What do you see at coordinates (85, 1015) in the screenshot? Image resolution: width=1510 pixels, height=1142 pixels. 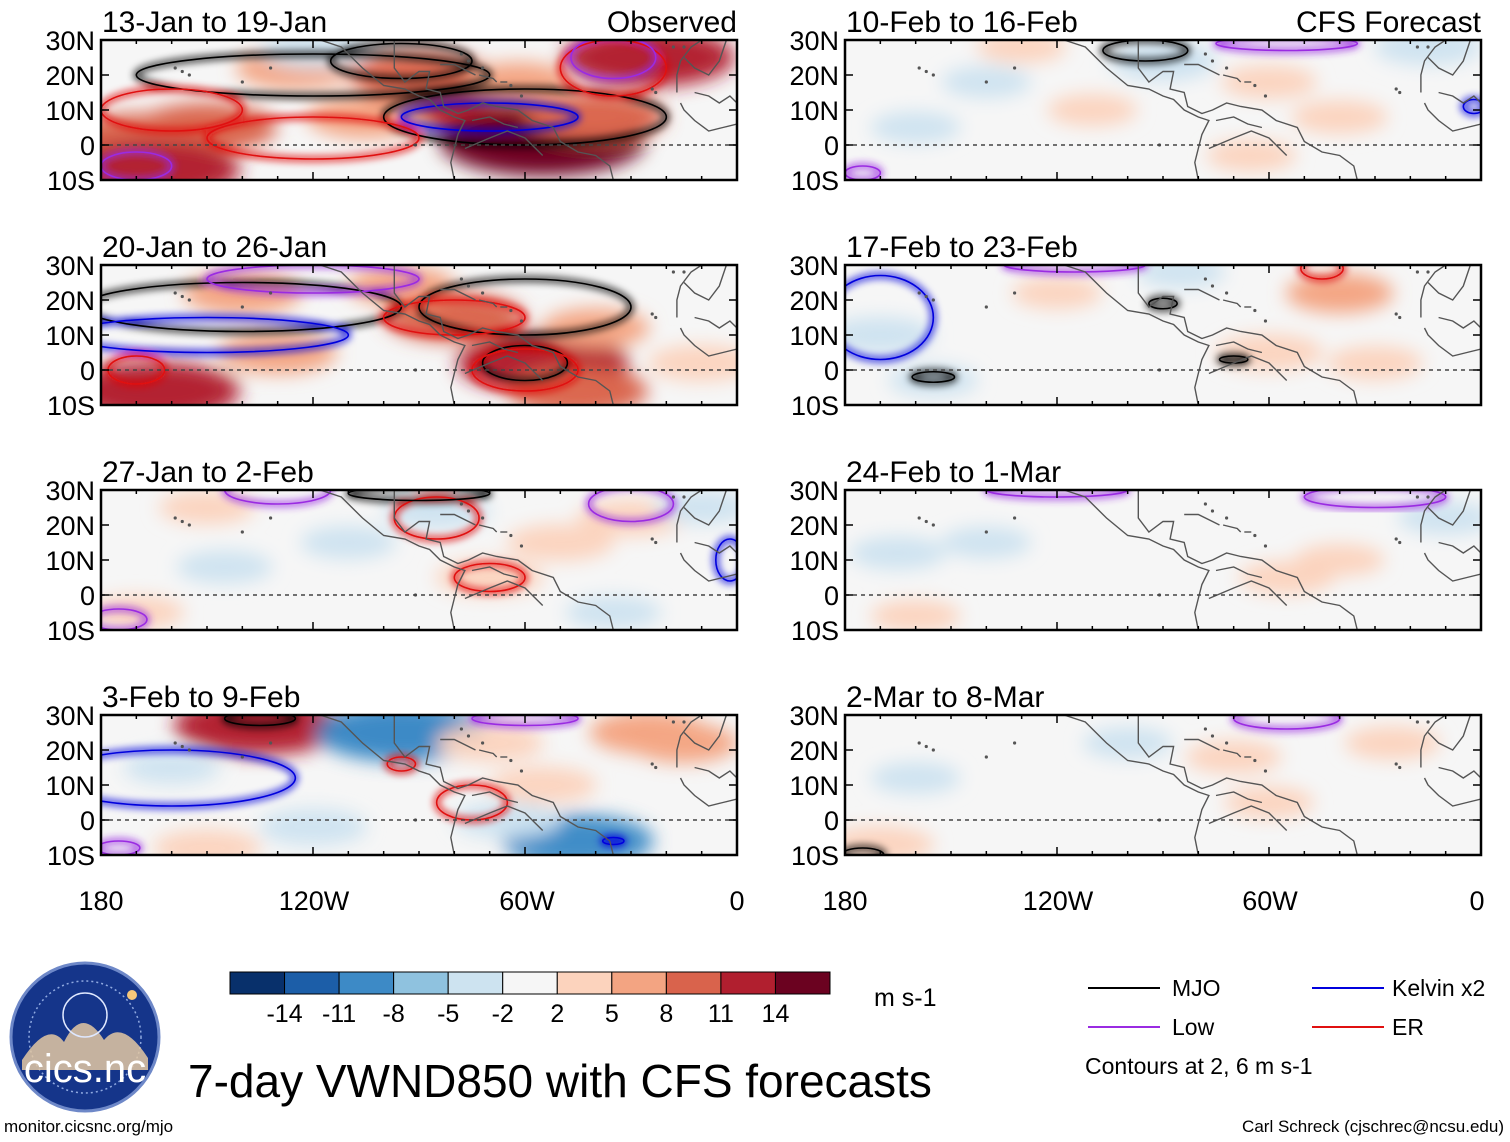 I see `logo-orbit-icon` at bounding box center [85, 1015].